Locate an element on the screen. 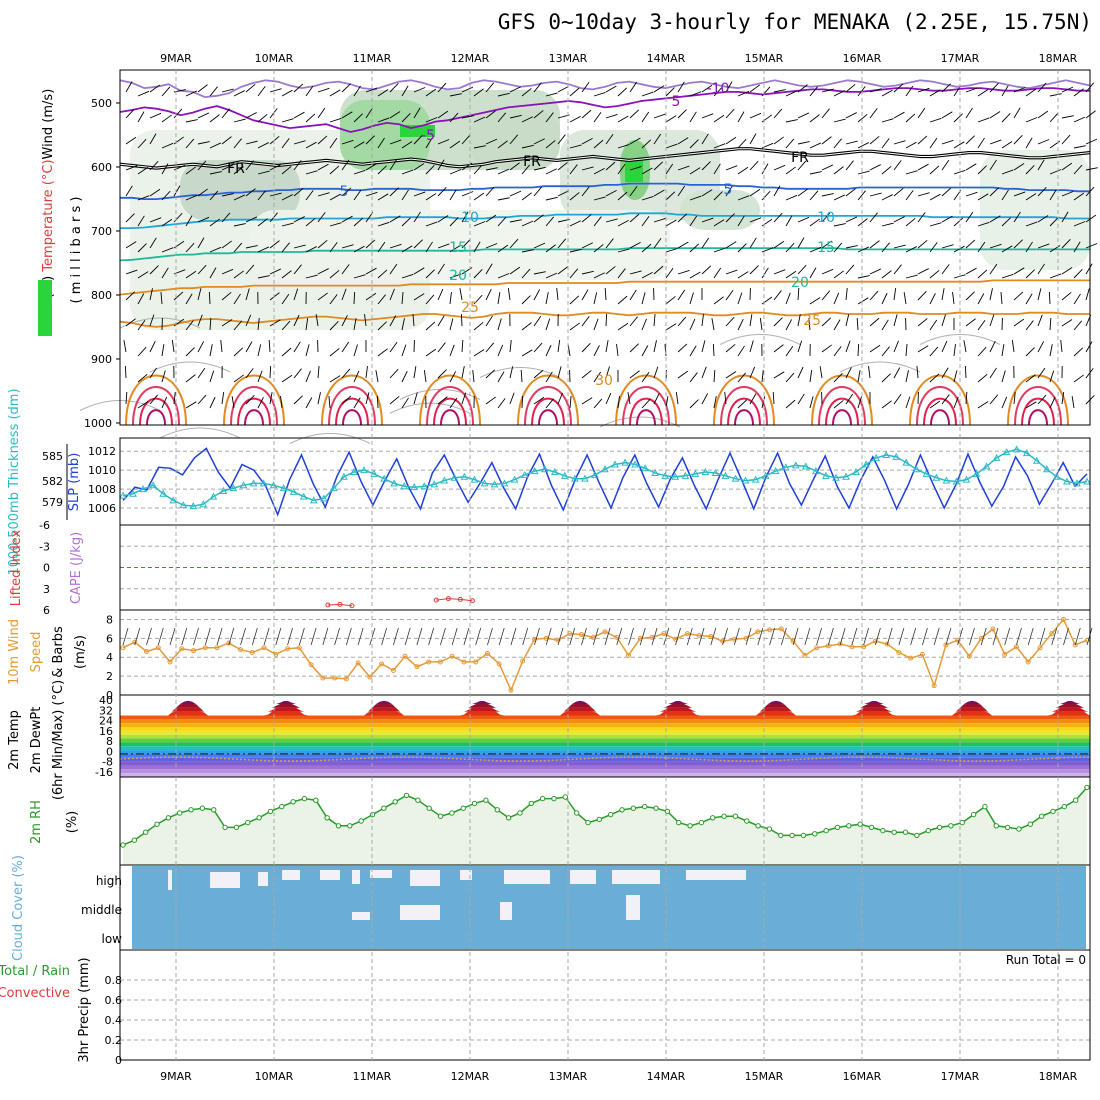  wind-ylabel-2-part: Speed is located at coordinates (36, 652).